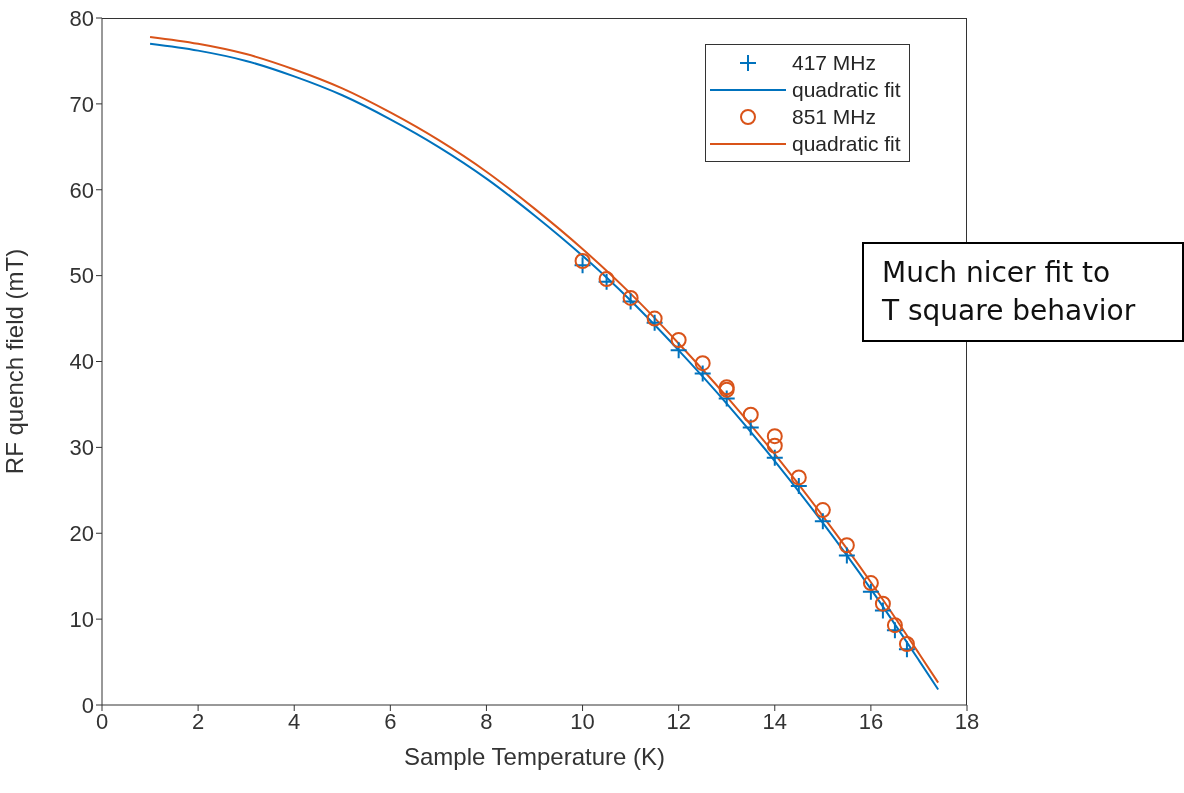 The image size is (1184, 793). What do you see at coordinates (198, 721) in the screenshot?
I see `x-tick-label: 2` at bounding box center [198, 721].